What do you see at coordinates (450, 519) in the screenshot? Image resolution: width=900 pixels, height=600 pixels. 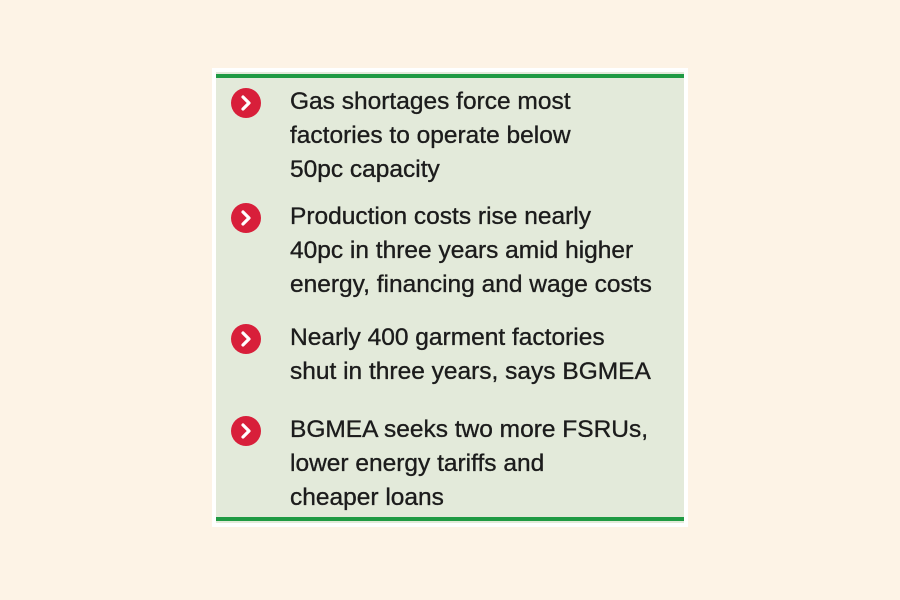 I see `bottom-rule` at bounding box center [450, 519].